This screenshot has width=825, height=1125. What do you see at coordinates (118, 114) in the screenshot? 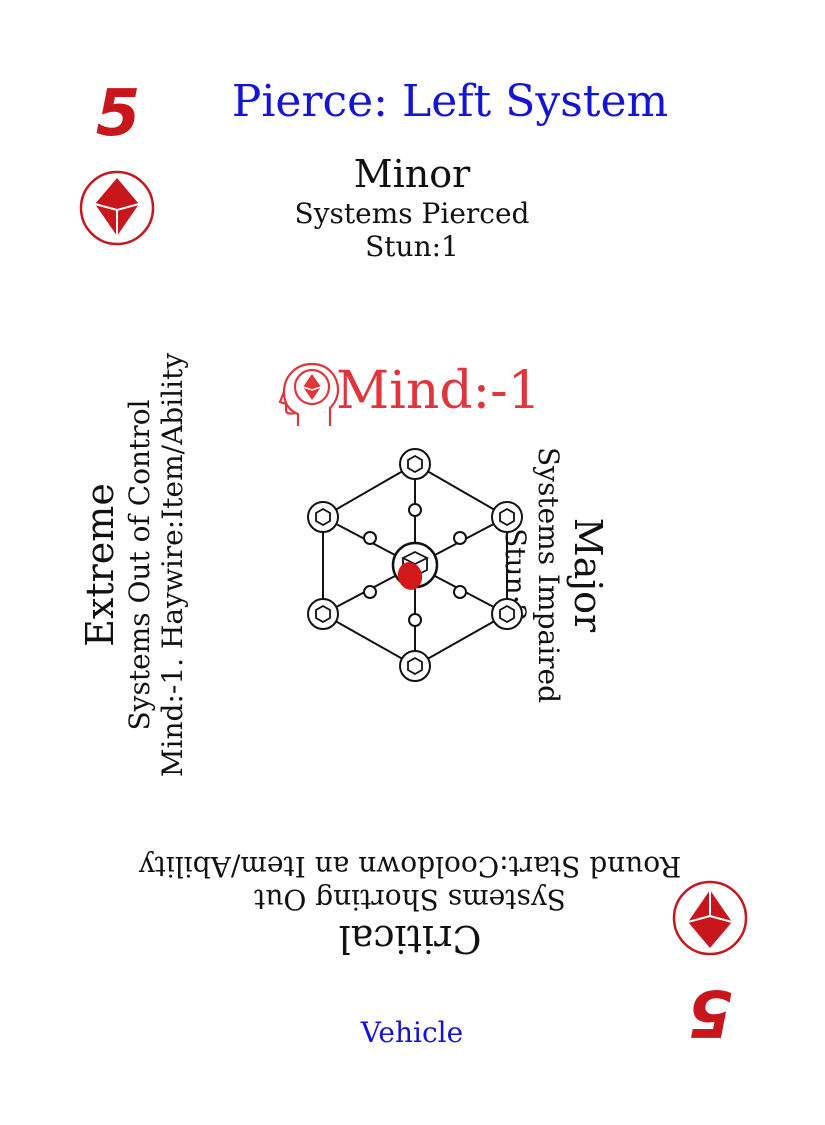
I see `card-value-top-left: 5` at bounding box center [118, 114].